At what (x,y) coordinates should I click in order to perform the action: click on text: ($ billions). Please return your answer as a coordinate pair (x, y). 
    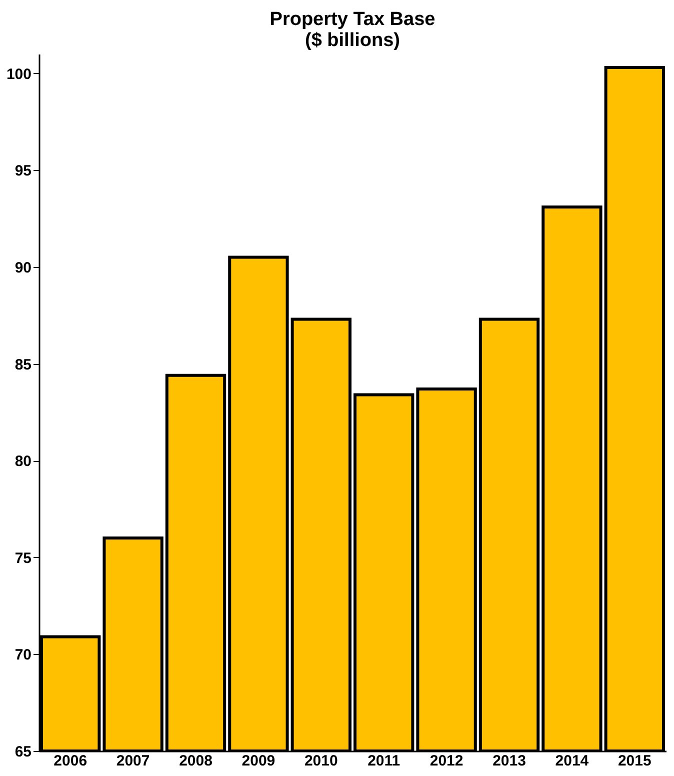
    Looking at the image, I should click on (352, 40).